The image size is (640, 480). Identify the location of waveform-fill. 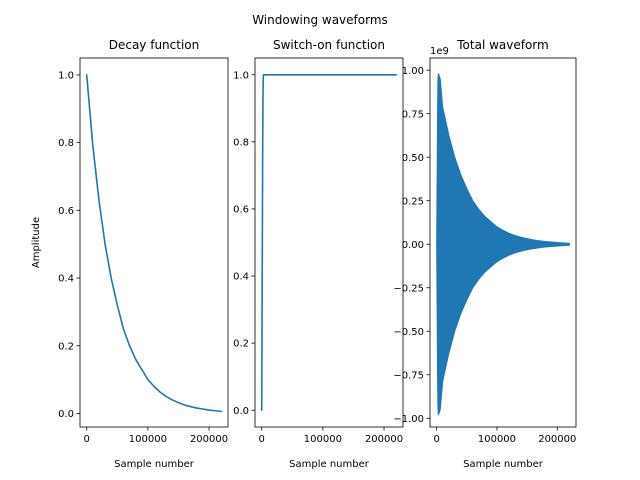
(503, 244).